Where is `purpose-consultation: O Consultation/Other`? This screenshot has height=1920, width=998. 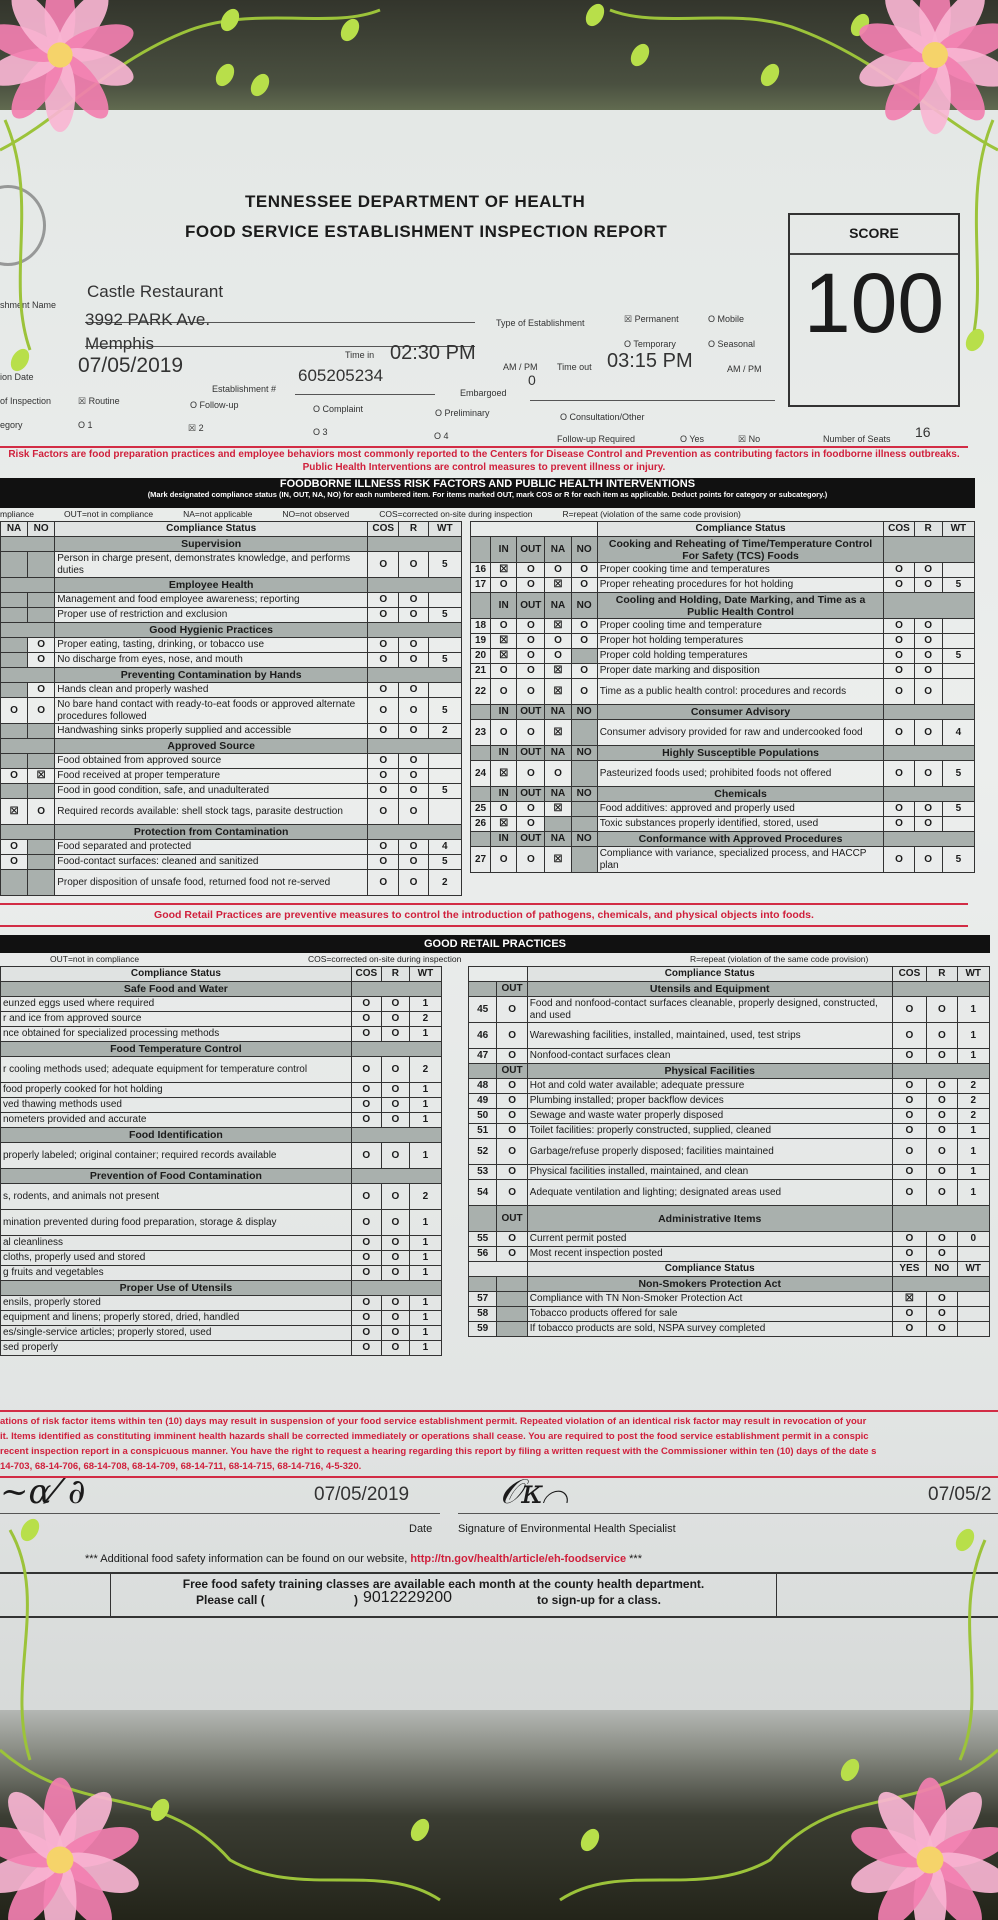
purpose-consultation: O Consultation/Other is located at coordinates (602, 417).